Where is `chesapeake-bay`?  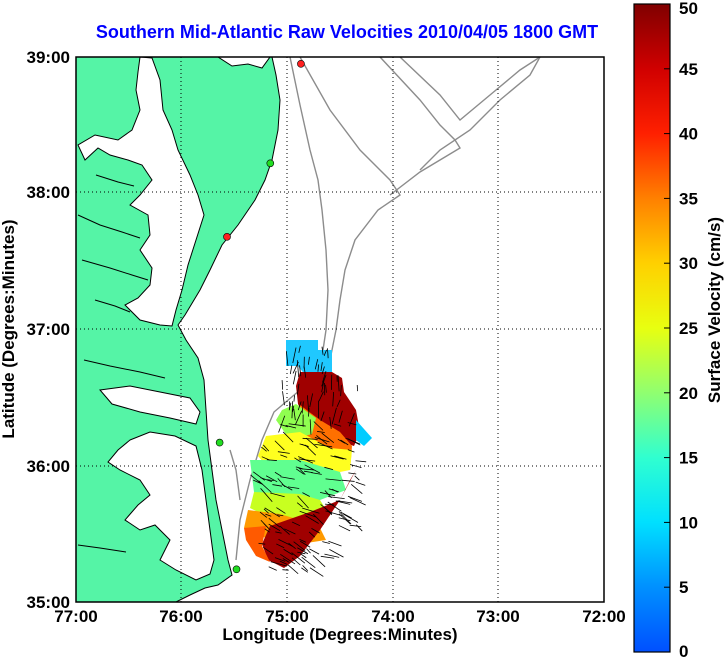
chesapeake-bay is located at coordinates (141, 192).